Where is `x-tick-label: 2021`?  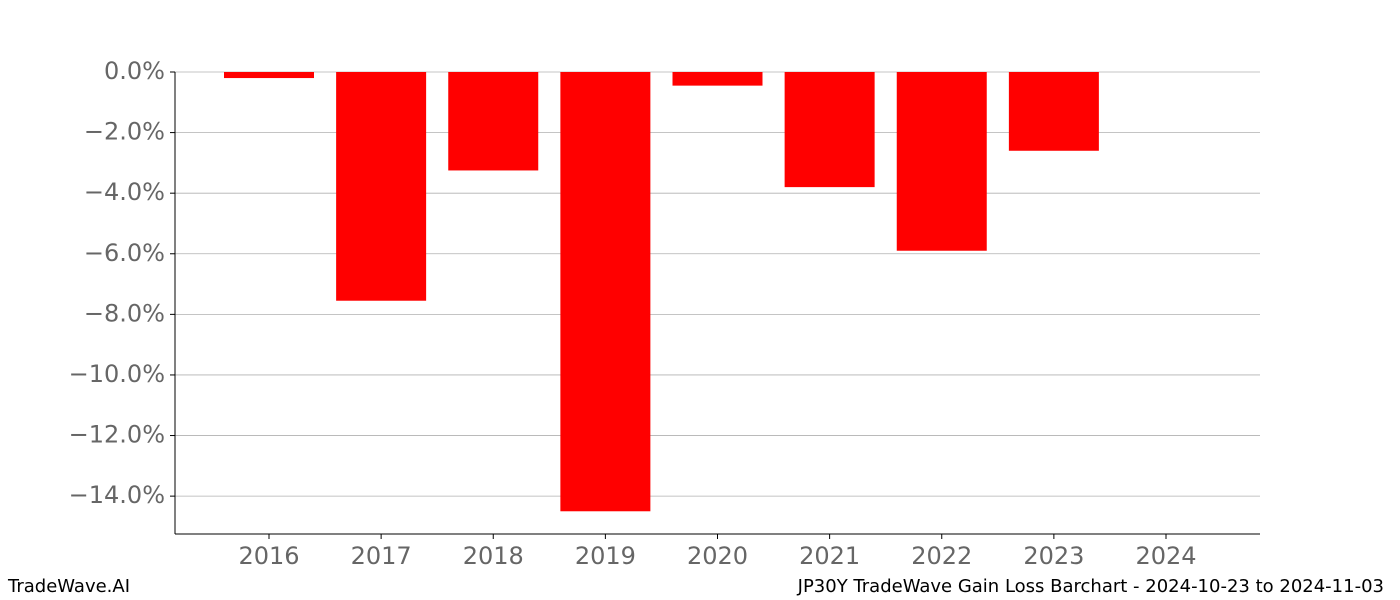
x-tick-label: 2021 is located at coordinates (829, 556).